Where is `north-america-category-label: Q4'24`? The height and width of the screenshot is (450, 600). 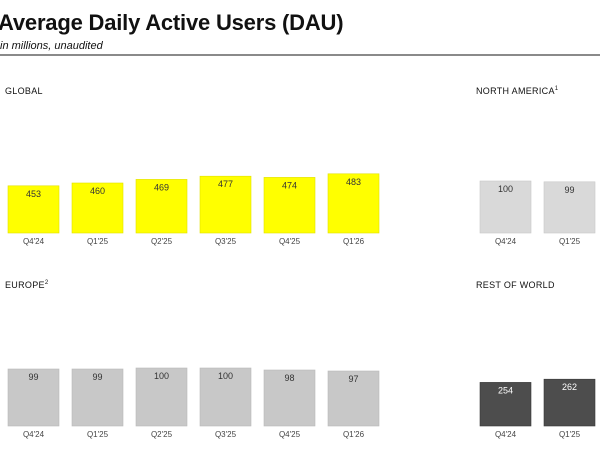
north-america-category-label: Q4'24 is located at coordinates (506, 241).